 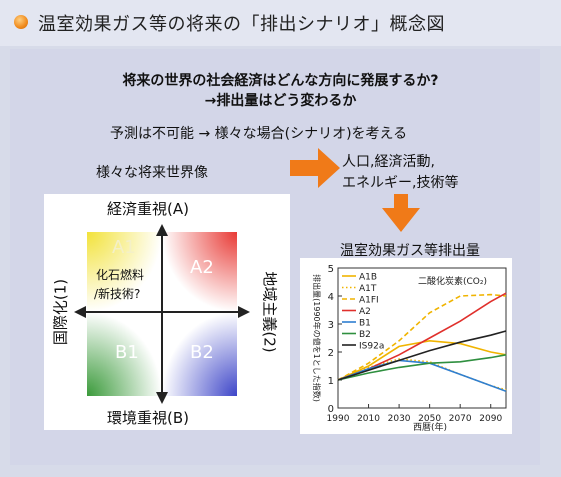 What do you see at coordinates (315, 168) in the screenshot?
I see `right-arrow-icon` at bounding box center [315, 168].